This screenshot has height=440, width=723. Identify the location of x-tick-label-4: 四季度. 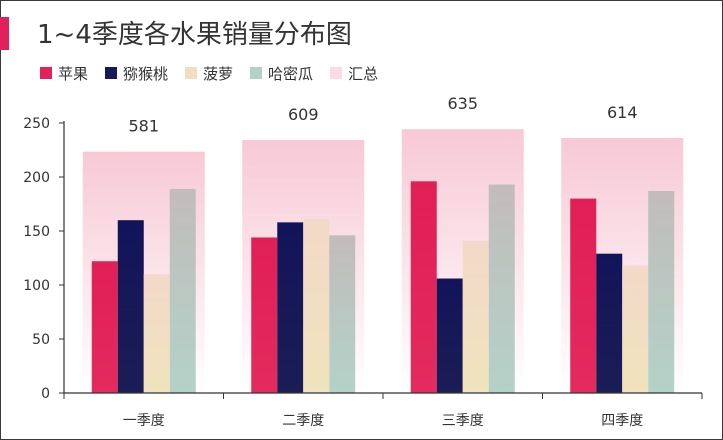
(622, 421).